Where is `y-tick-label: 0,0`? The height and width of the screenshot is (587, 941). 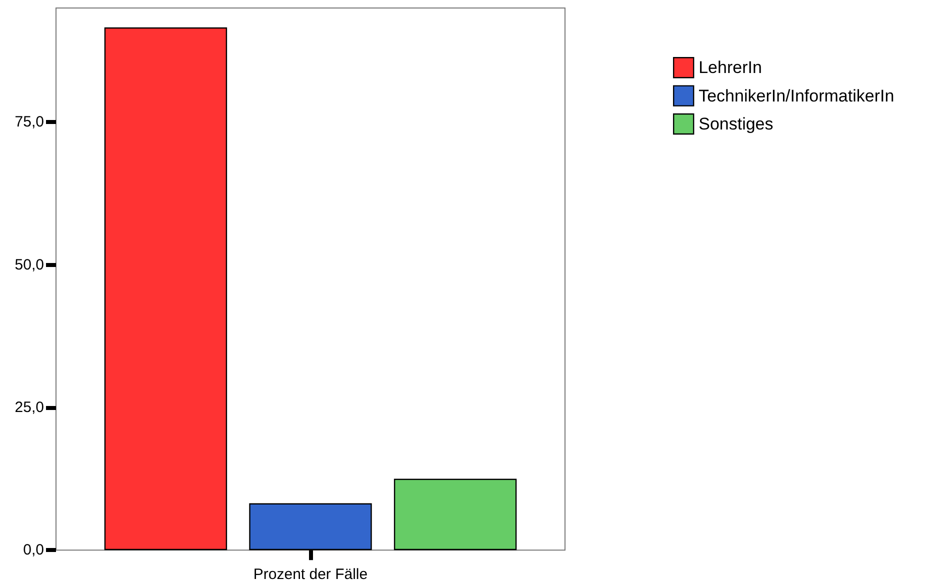
y-tick-label: 0,0 is located at coordinates (33, 550).